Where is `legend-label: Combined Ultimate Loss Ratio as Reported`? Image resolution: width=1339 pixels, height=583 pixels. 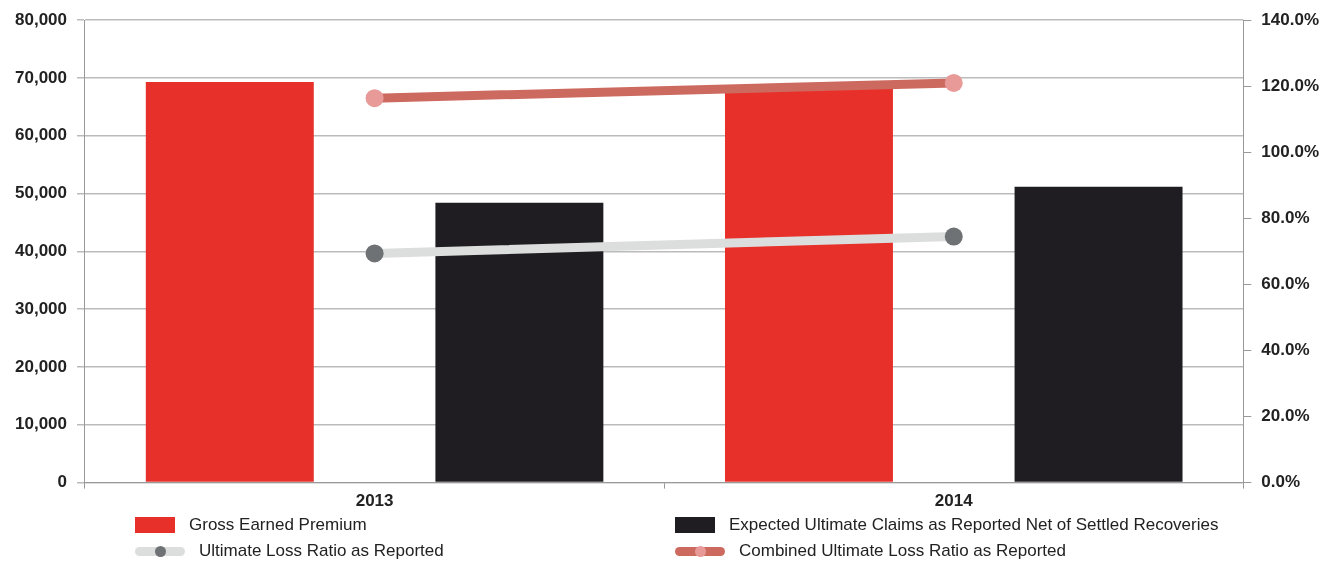
legend-label: Combined Ultimate Loss Ratio as Reported is located at coordinates (902, 551).